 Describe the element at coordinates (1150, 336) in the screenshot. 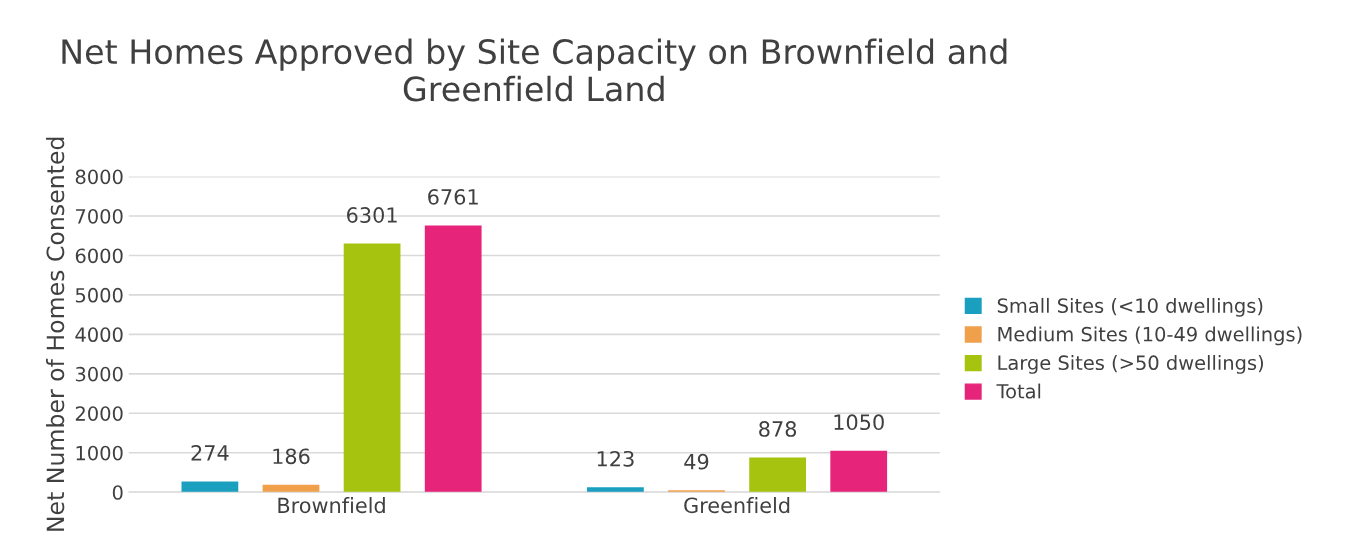

I see `legend-label: Medium Sites (10-49 dwellings)` at that location.